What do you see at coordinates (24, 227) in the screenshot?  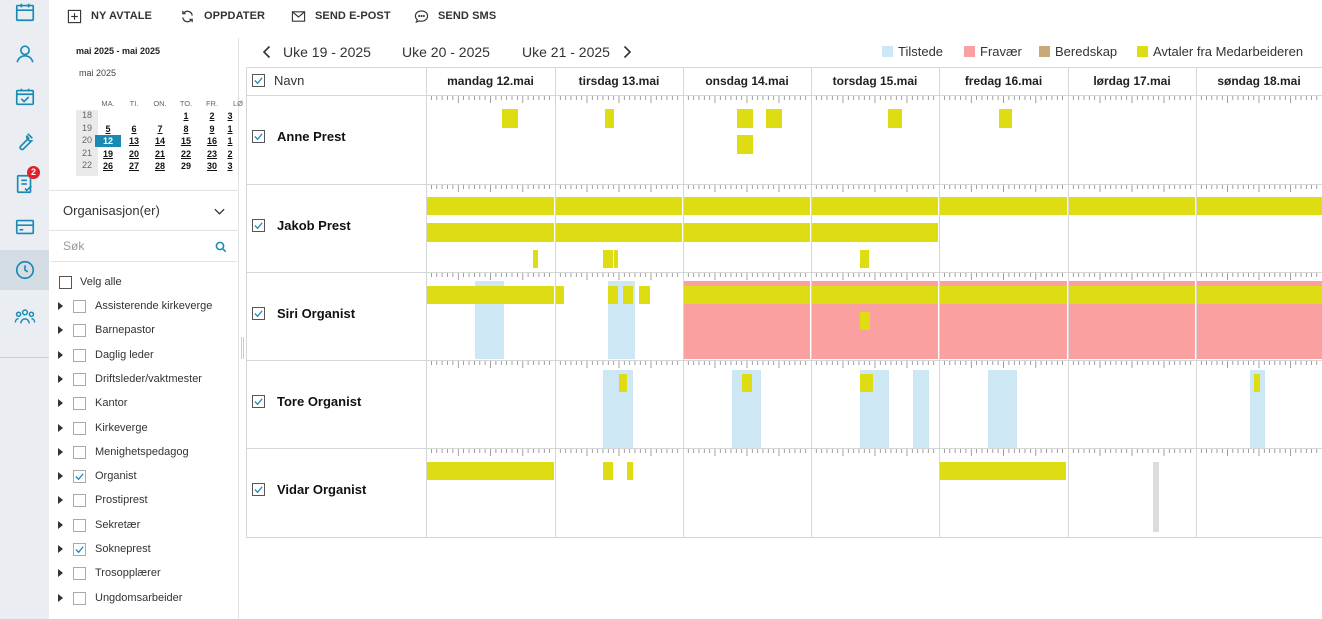 I see `card-icon` at bounding box center [24, 227].